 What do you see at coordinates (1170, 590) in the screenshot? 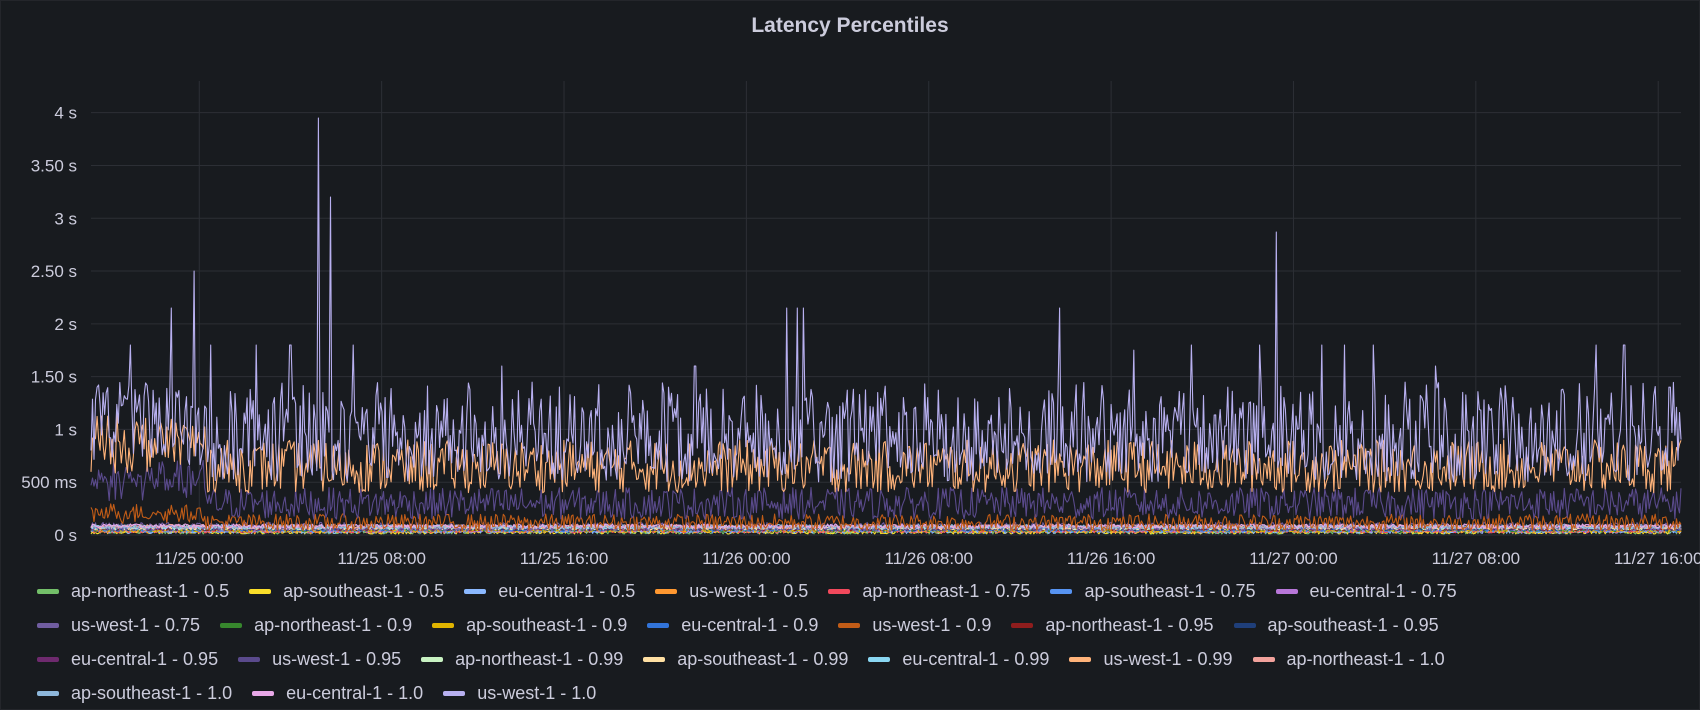
I see `legend-label: ap-southeast-1 - 0.75` at bounding box center [1170, 590].